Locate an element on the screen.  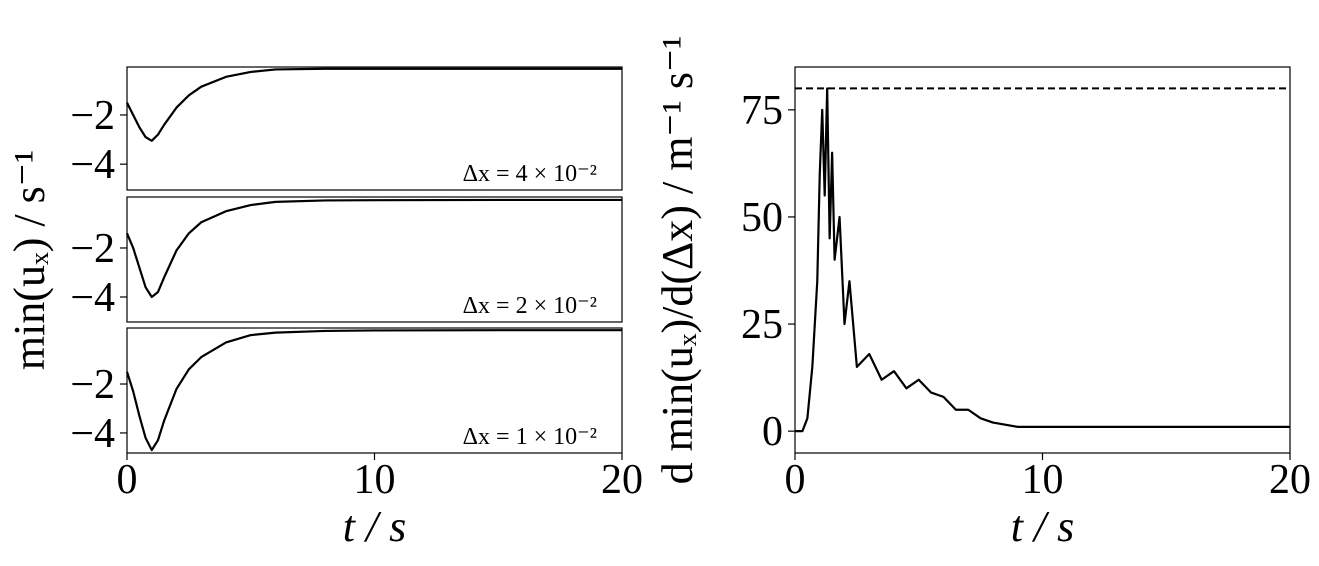
annotation: Δx = 4 × 10⁻² is located at coordinates (530, 174).